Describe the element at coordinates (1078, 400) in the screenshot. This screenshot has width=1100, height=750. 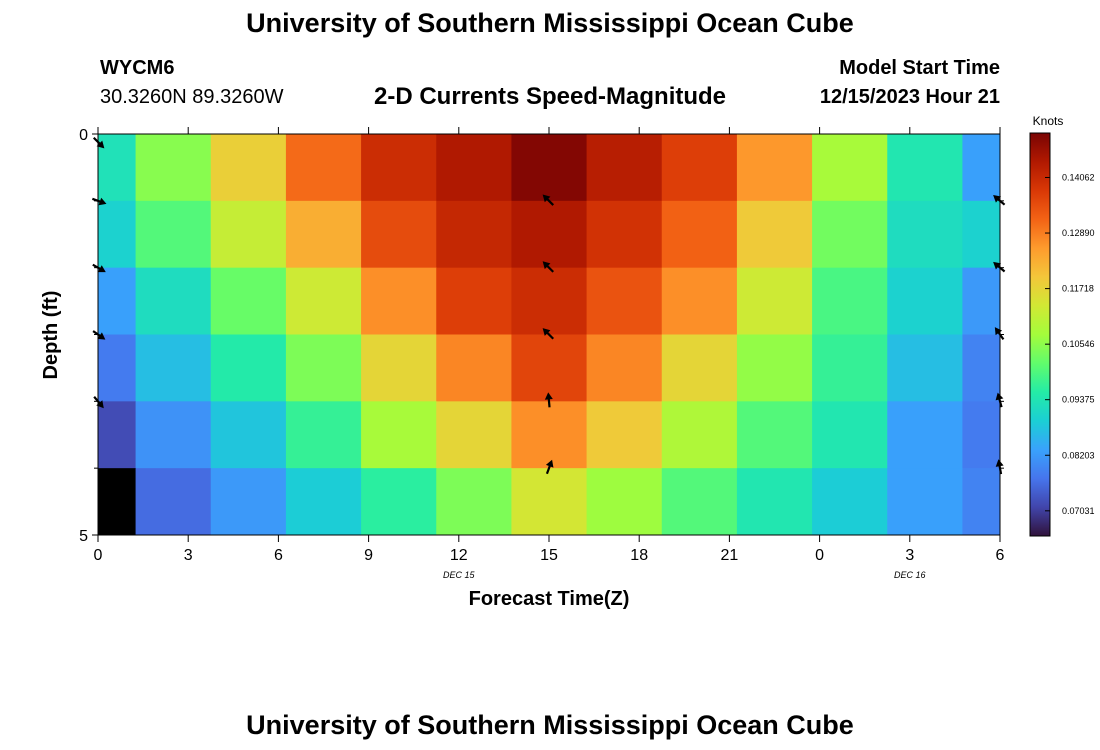
I see `colorbar-tick-label: 0.09375` at that location.